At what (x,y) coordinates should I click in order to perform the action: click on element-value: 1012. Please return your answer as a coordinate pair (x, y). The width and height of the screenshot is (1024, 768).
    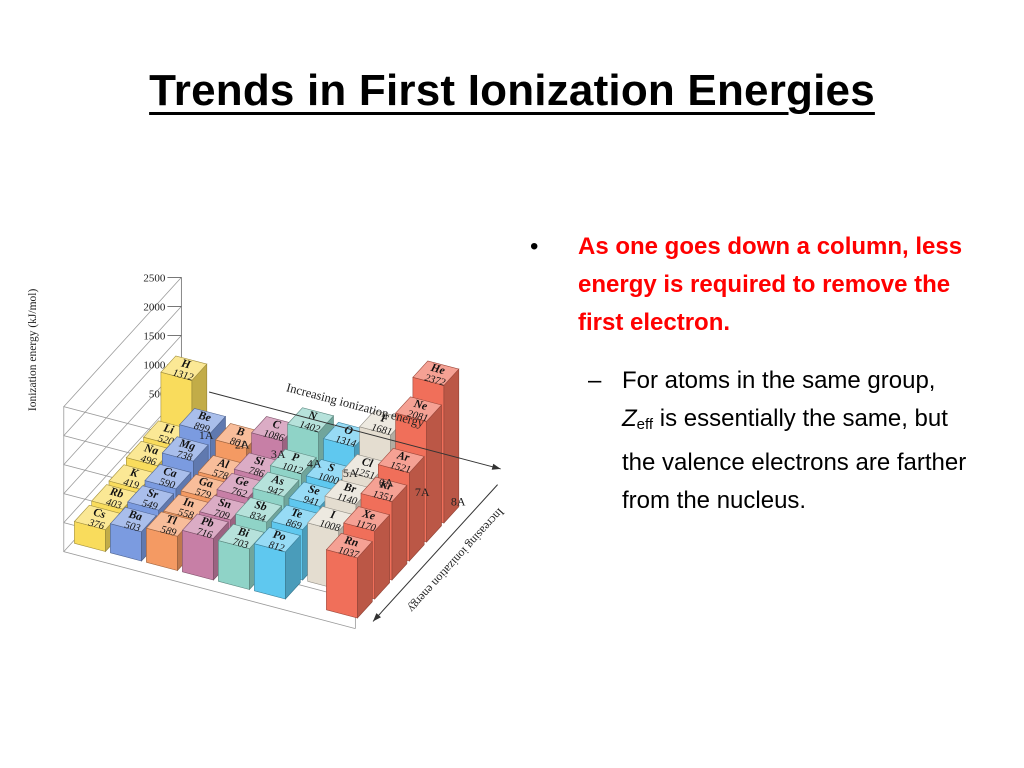
    Looking at the image, I should click on (293, 469).